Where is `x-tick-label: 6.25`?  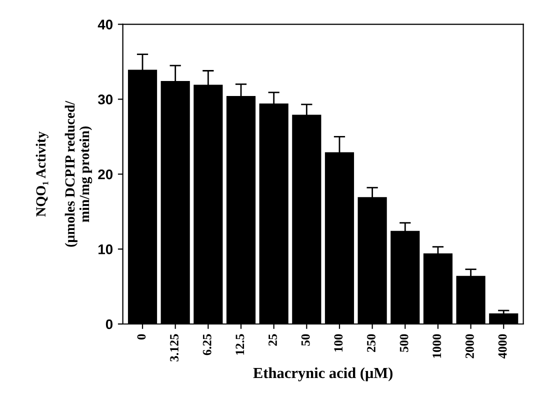
x-tick-label: 6.25 is located at coordinates (207, 345).